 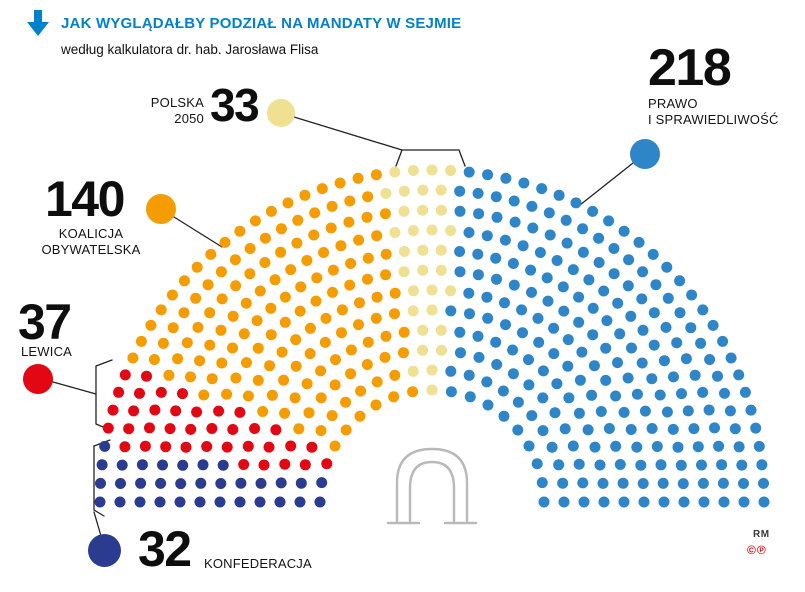 What do you see at coordinates (235, 105) in the screenshot?
I see `legend-value-polska2050: 33` at bounding box center [235, 105].